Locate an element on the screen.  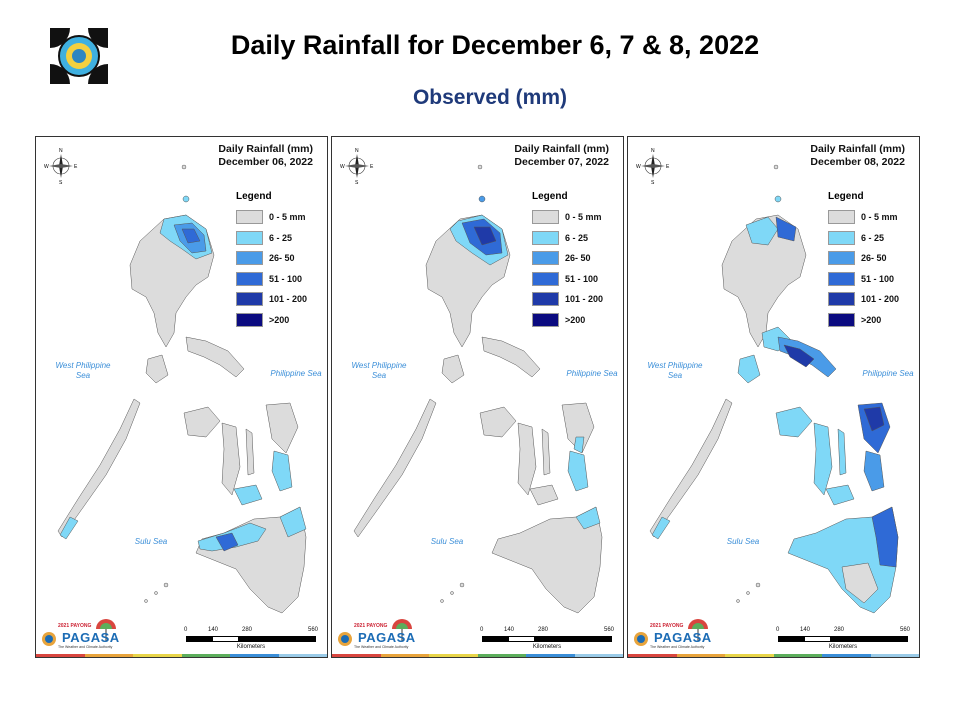
scale-tick: 0 is located at coordinates (186, 630).